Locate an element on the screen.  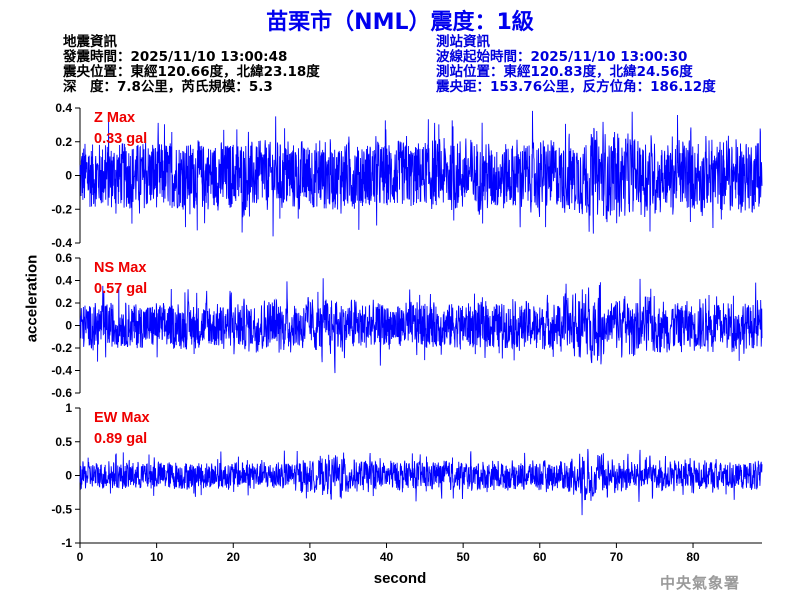
x-tick-label: 50 is located at coordinates (463, 557).